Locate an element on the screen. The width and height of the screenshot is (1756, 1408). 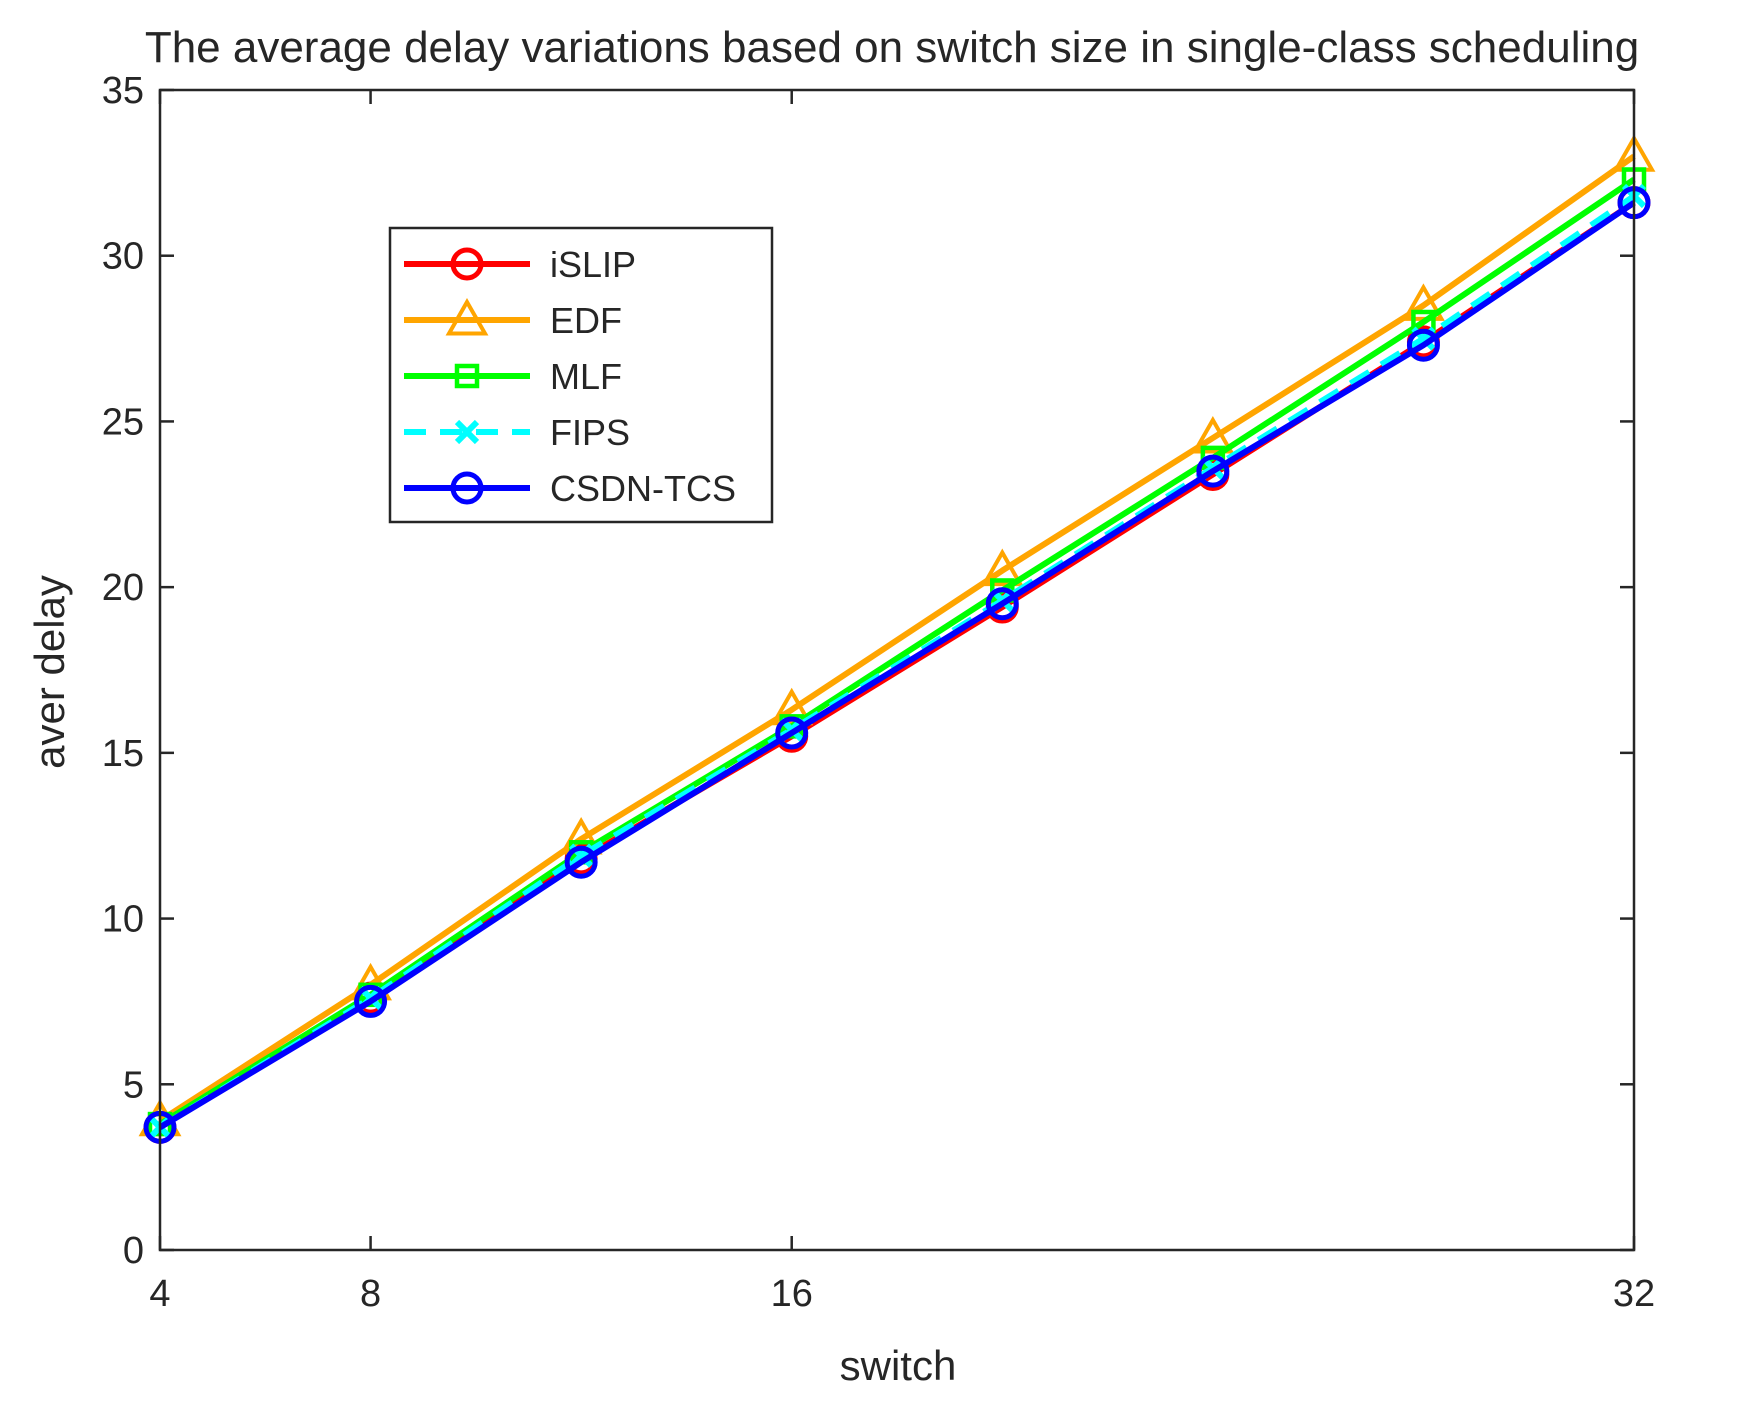
legend-item-islip: iSLIP is located at coordinates (520, 264).